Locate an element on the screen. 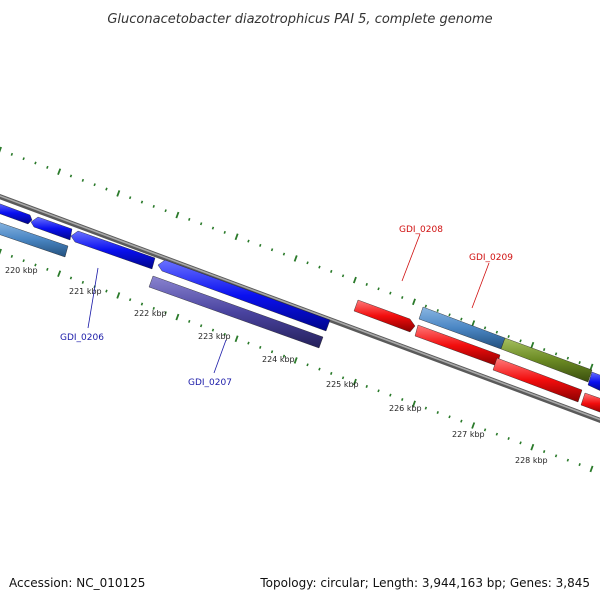  gene-feature-purple is located at coordinates (236, 312).